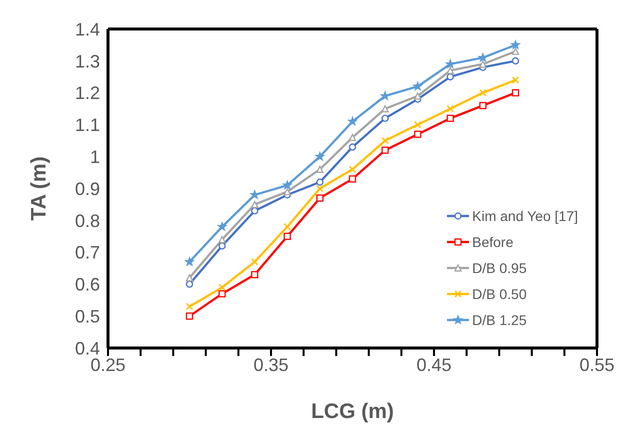 The image size is (636, 446). What do you see at coordinates (493, 242) in the screenshot?
I see `legend-label: Before` at bounding box center [493, 242].